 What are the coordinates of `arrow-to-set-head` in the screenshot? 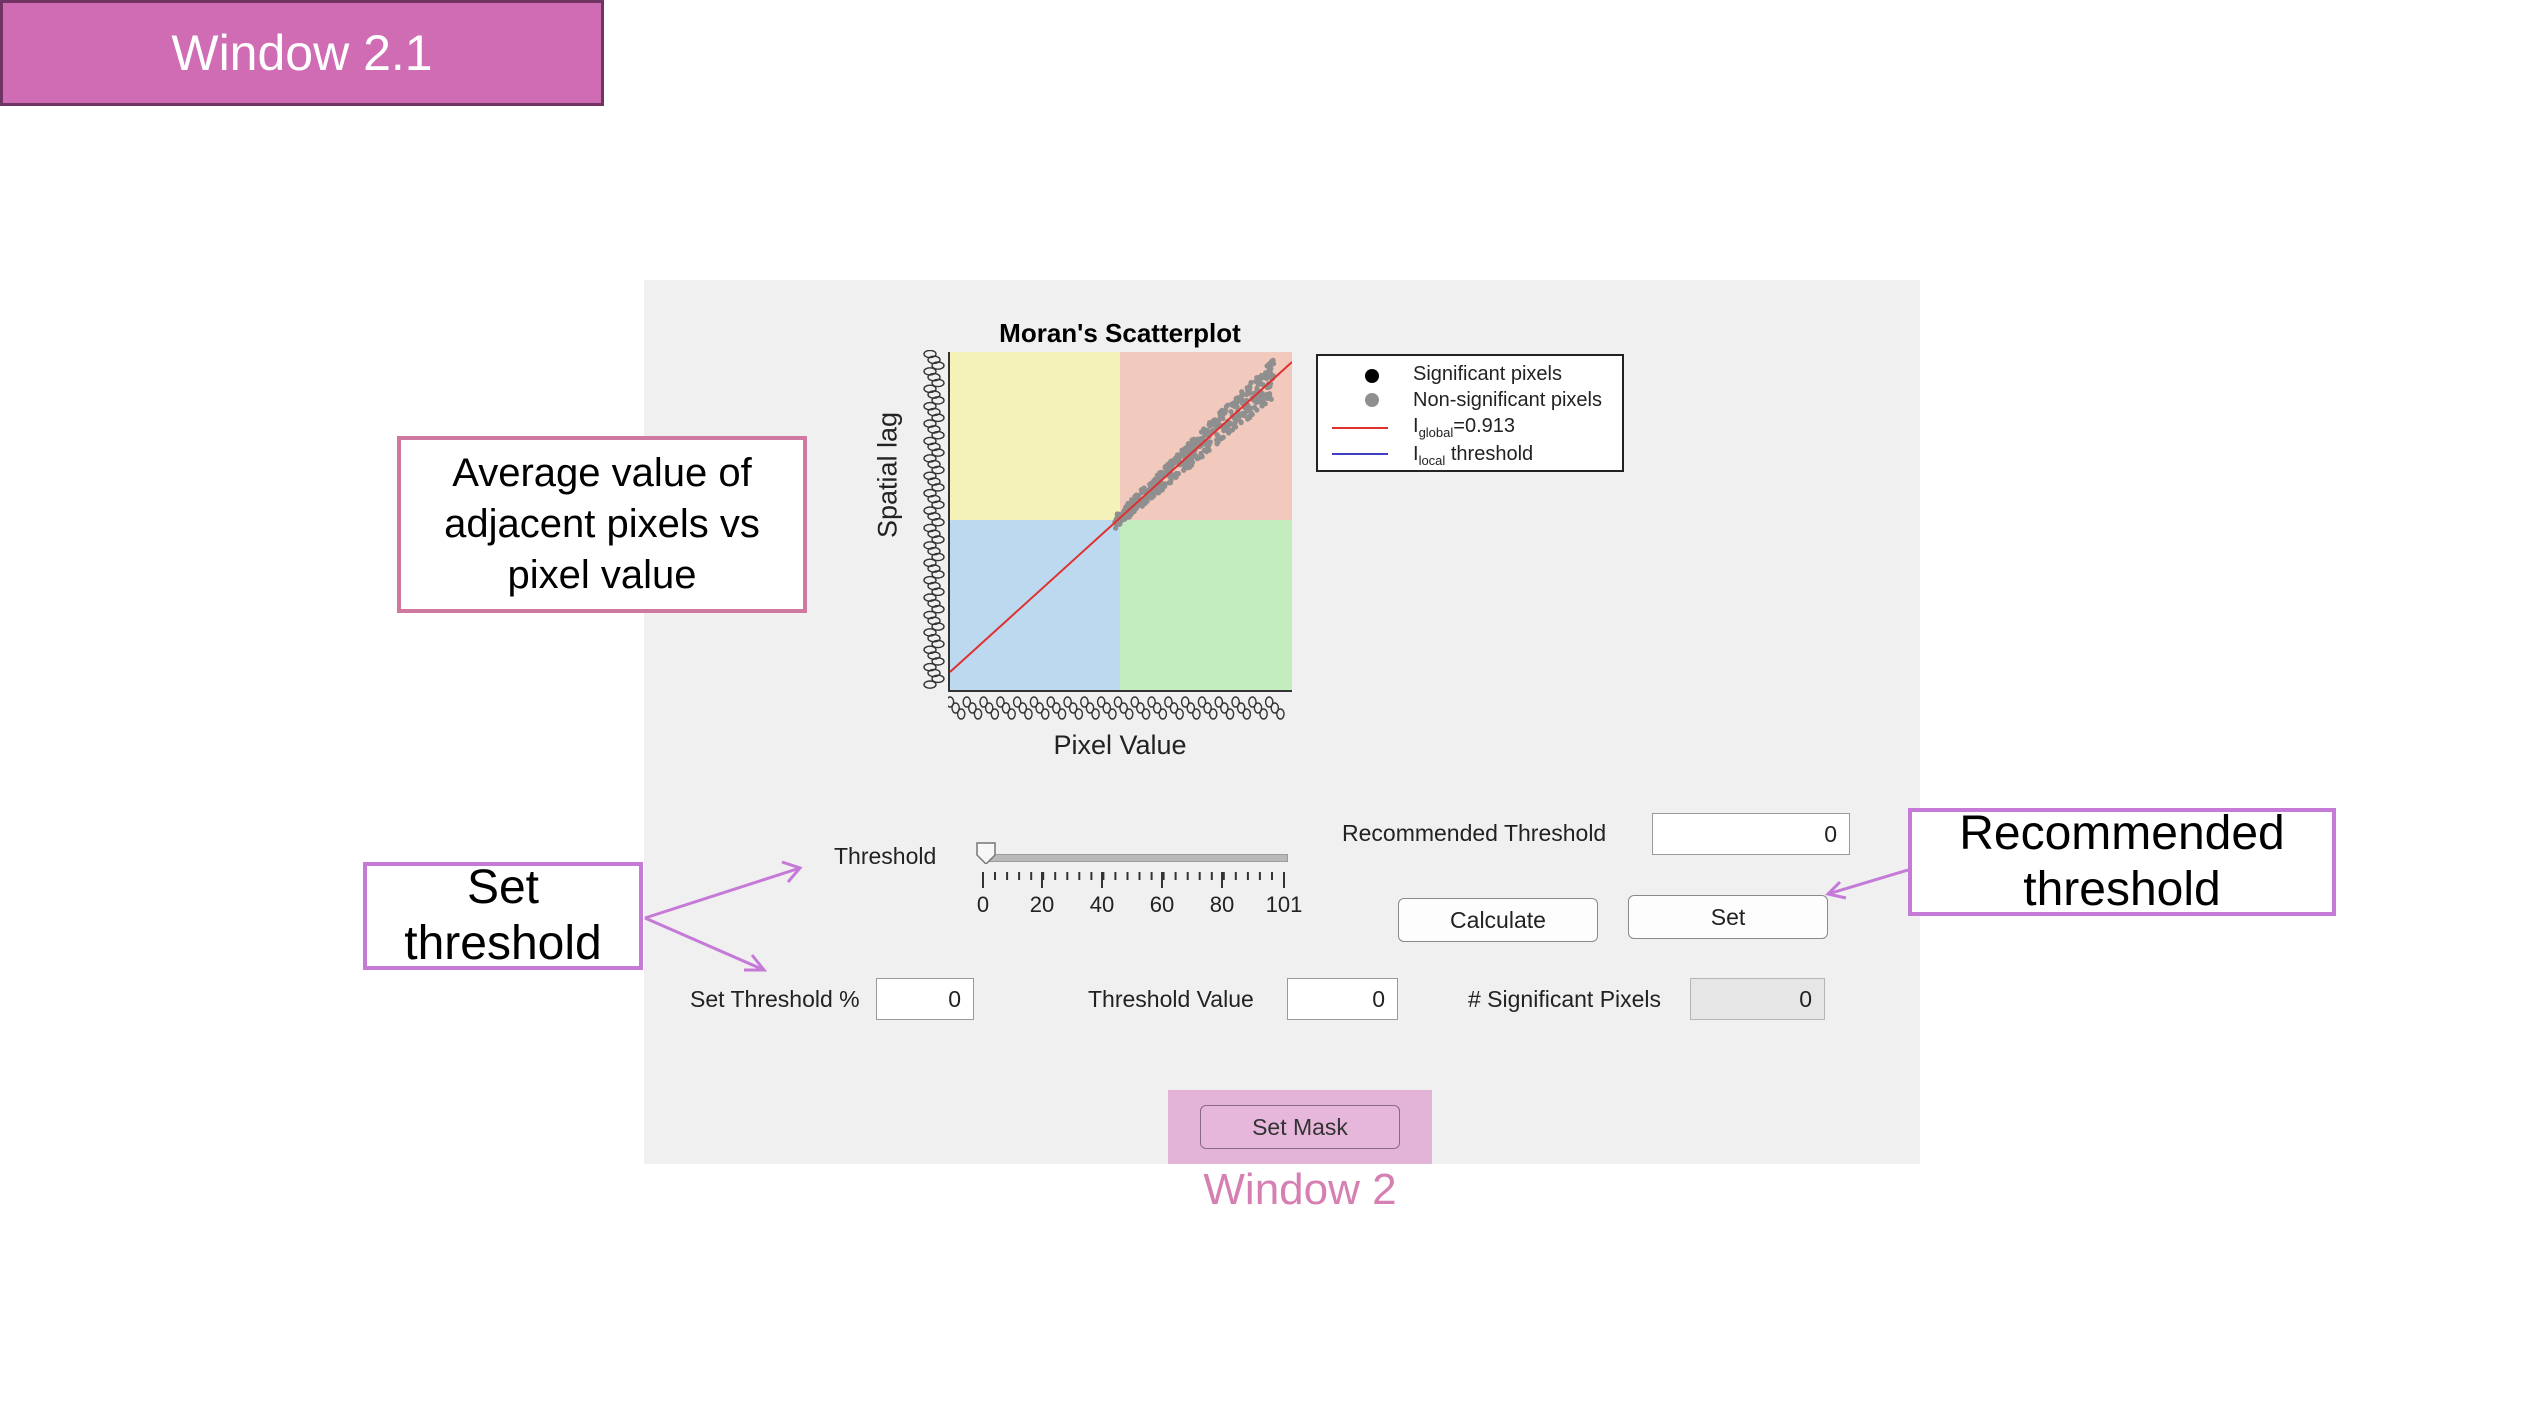 It's located at (1836, 890).